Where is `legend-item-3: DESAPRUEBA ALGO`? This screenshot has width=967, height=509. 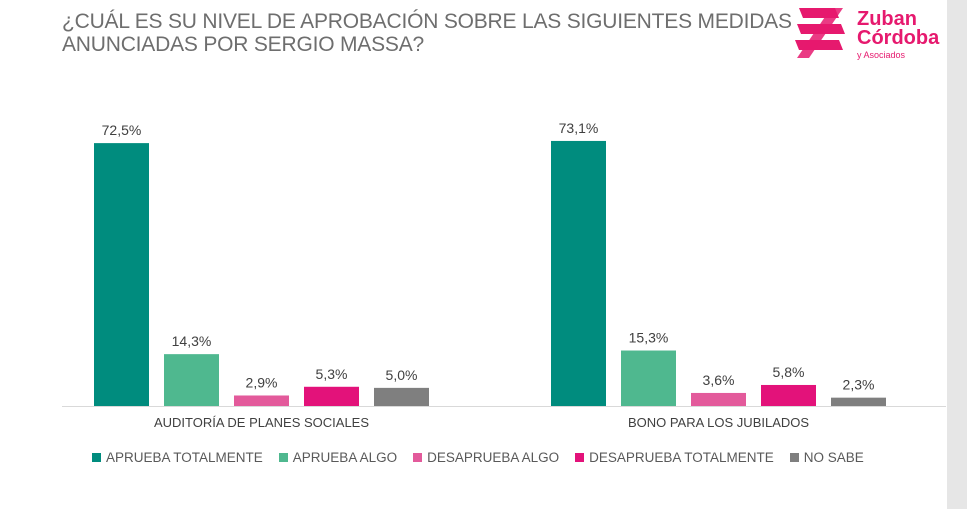
legend-item-3: DESAPRUEBA ALGO is located at coordinates (486, 457).